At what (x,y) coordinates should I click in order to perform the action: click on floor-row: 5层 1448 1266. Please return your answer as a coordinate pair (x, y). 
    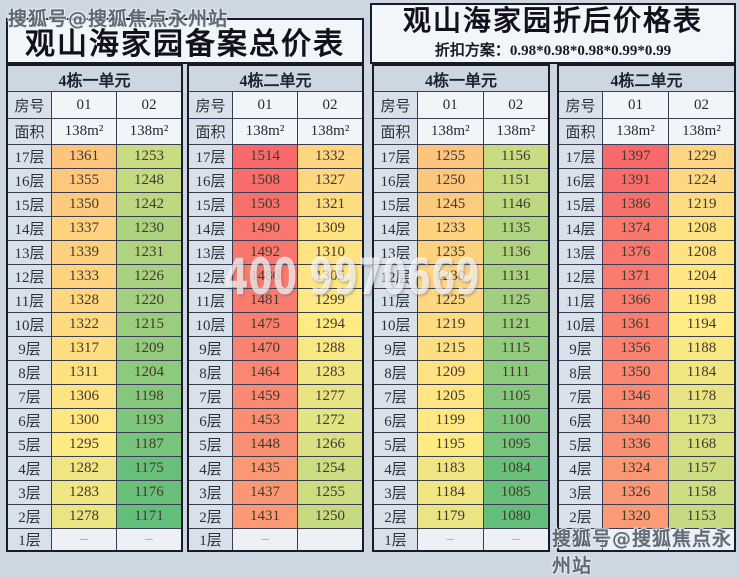
    Looking at the image, I should click on (275, 445).